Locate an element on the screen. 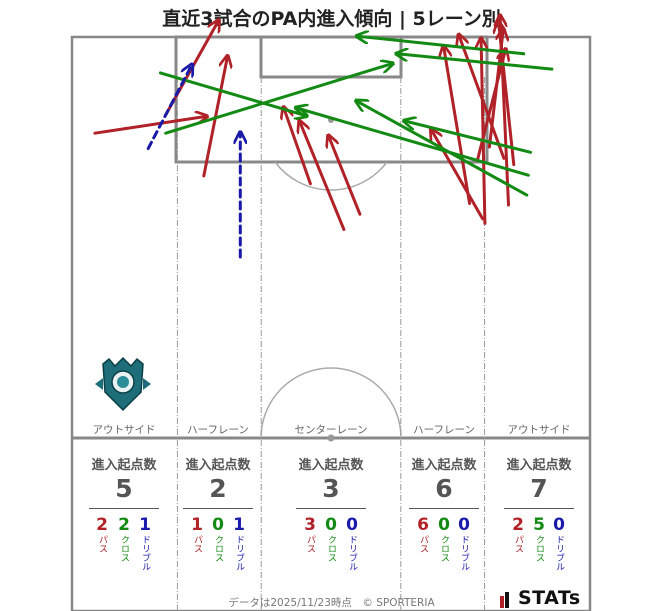 Image resolution: width=663 pixels, height=611 pixels. count-total: 7 is located at coordinates (539, 488).